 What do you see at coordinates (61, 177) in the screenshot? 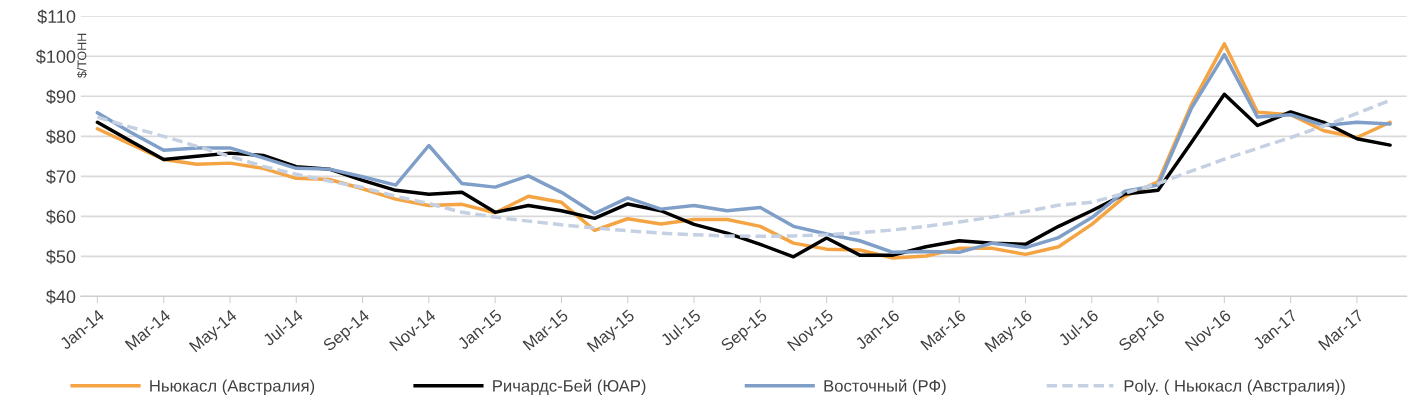
I see `y-tick-label: $70` at bounding box center [61, 177].